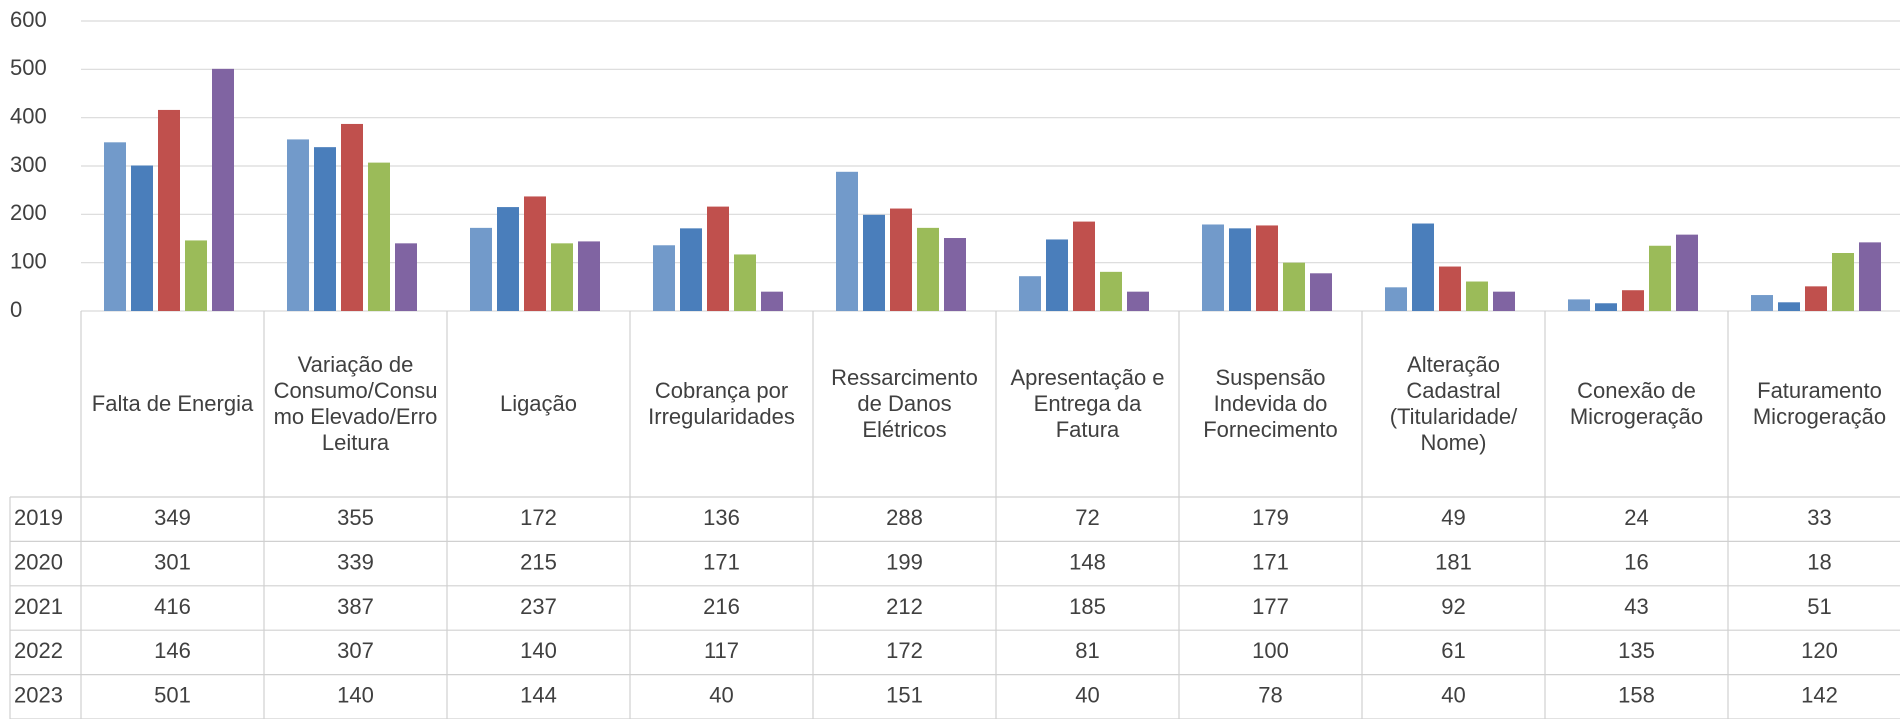  I want to click on table-value: 146, so click(172, 650).